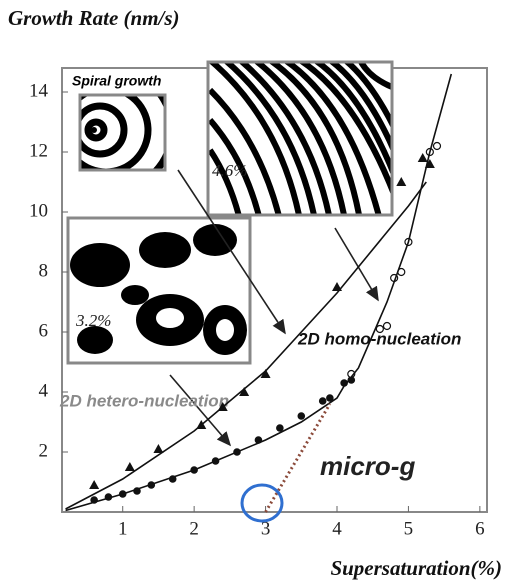  What do you see at coordinates (116, 81) in the screenshot?
I see `annotation: Spiral growth` at bounding box center [116, 81].